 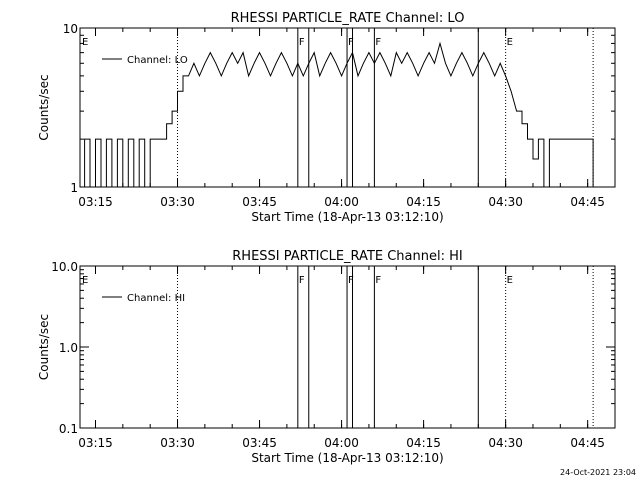 I want to click on chart-title: RHESSI PARTICLE_RATE Channel: HI, so click(x=347, y=256).